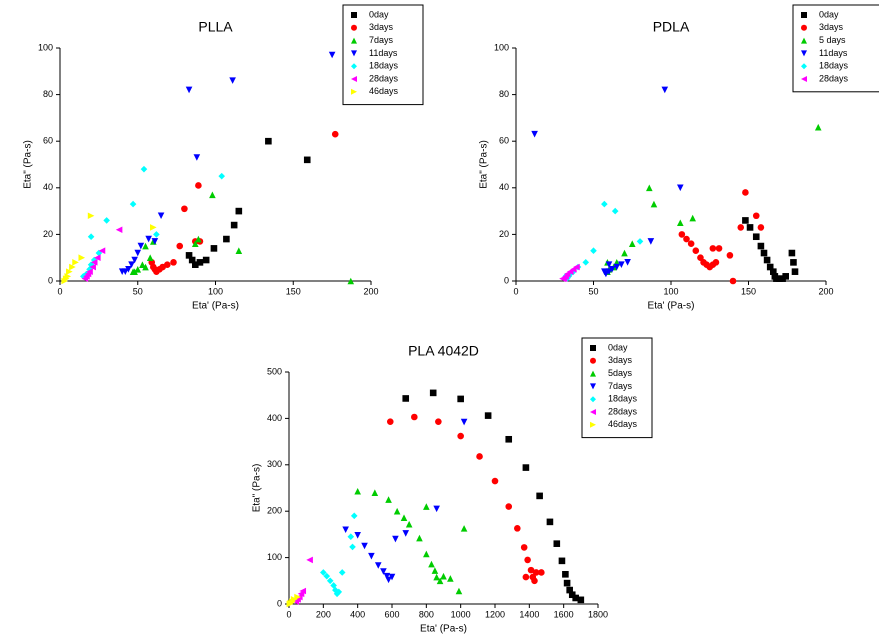 This screenshot has height=640, width=879. I want to click on legend-label: 18days, so click(623, 399).